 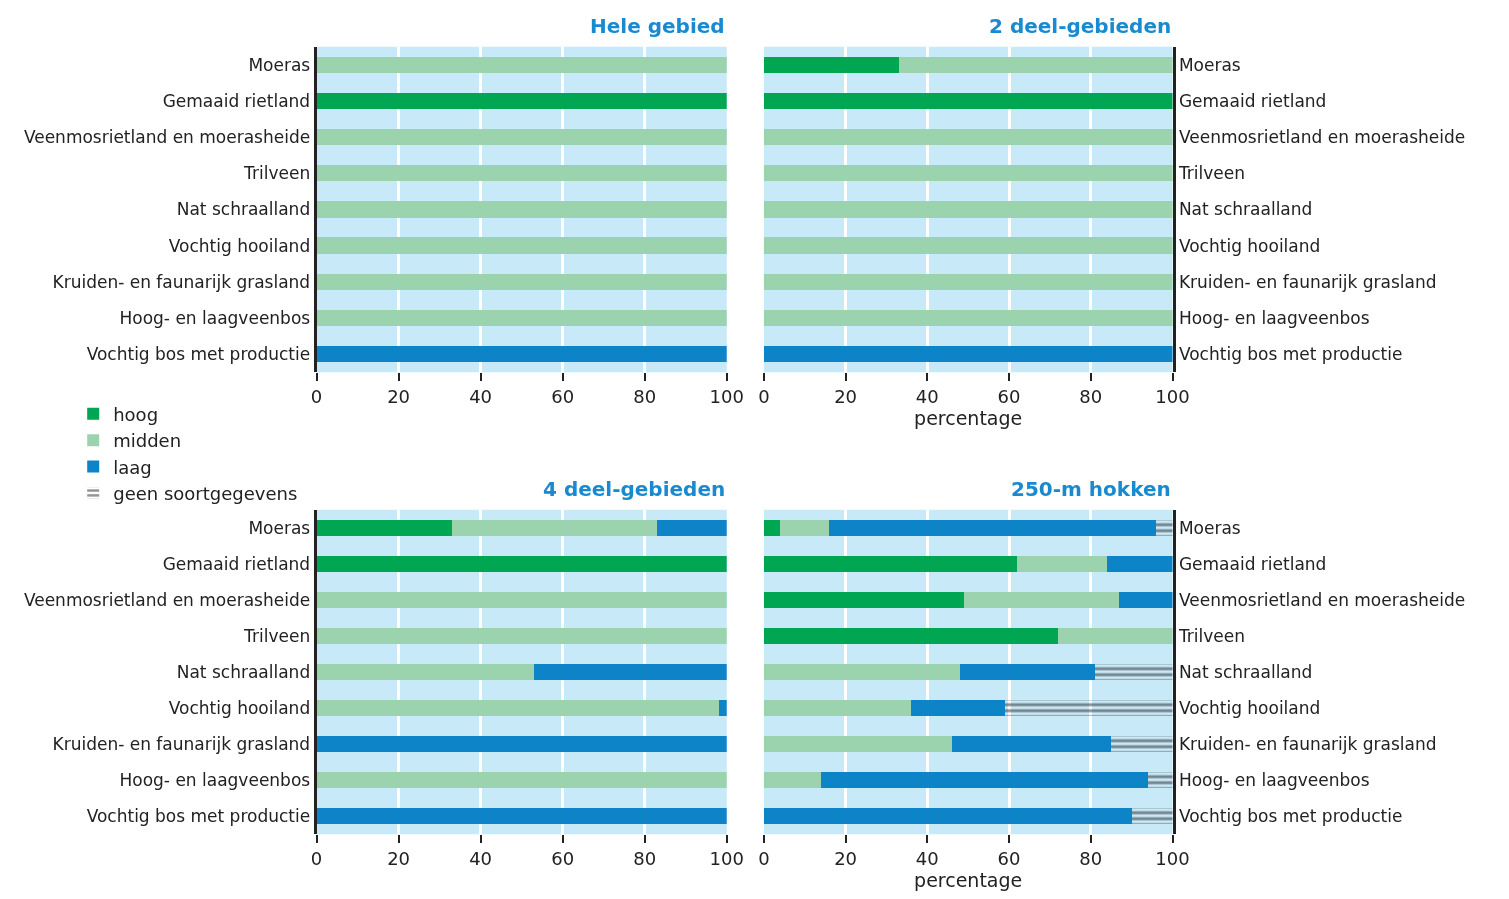 What do you see at coordinates (136, 414) in the screenshot?
I see `legend-label: hoog` at bounding box center [136, 414].